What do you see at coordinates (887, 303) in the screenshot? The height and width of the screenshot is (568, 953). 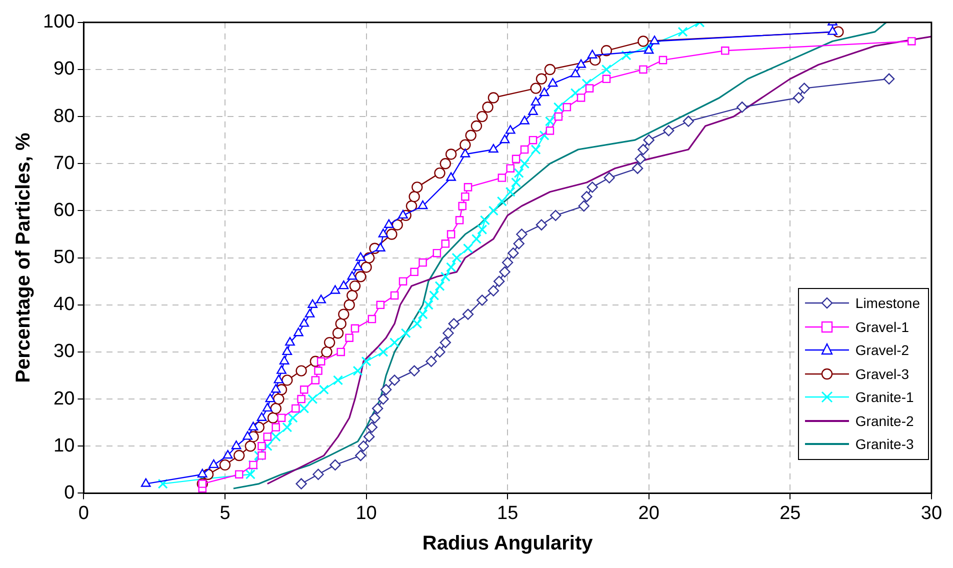 I see `legend-label: Limestone` at bounding box center [887, 303].